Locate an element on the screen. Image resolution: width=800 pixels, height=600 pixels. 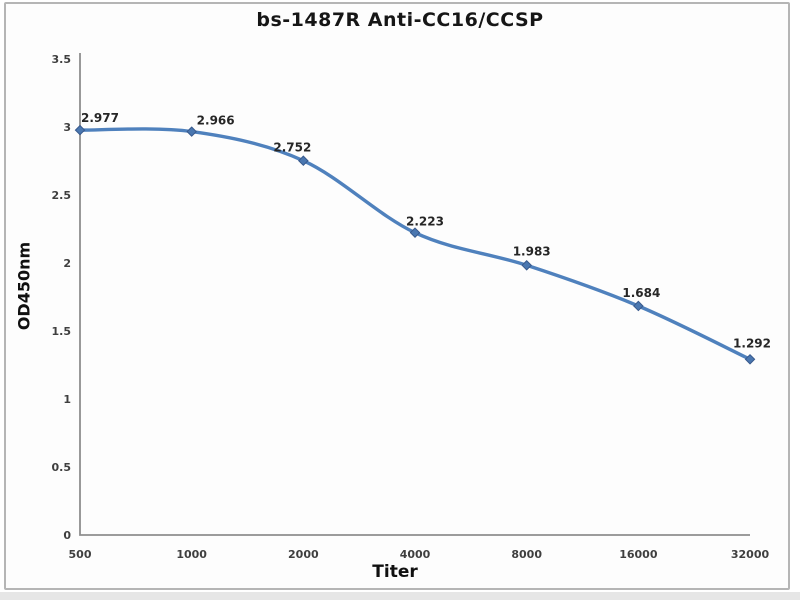
data-point-label: 2.966 is located at coordinates (216, 121).